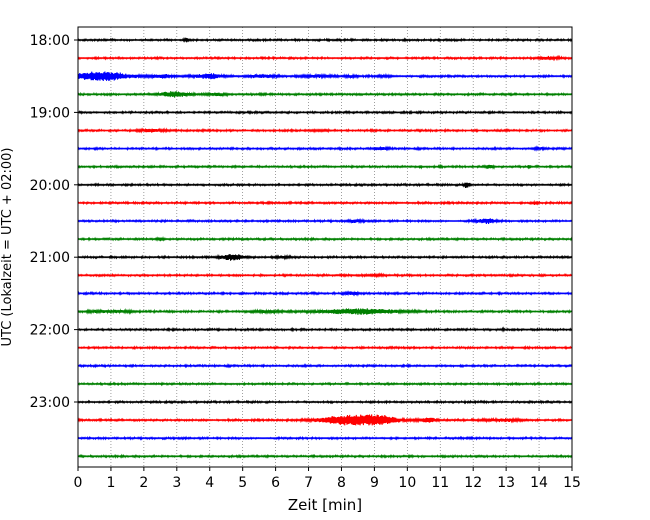 The height and width of the screenshot is (520, 650). What do you see at coordinates (325, 202) in the screenshot?
I see `seismogram-trace-2015` at bounding box center [325, 202].